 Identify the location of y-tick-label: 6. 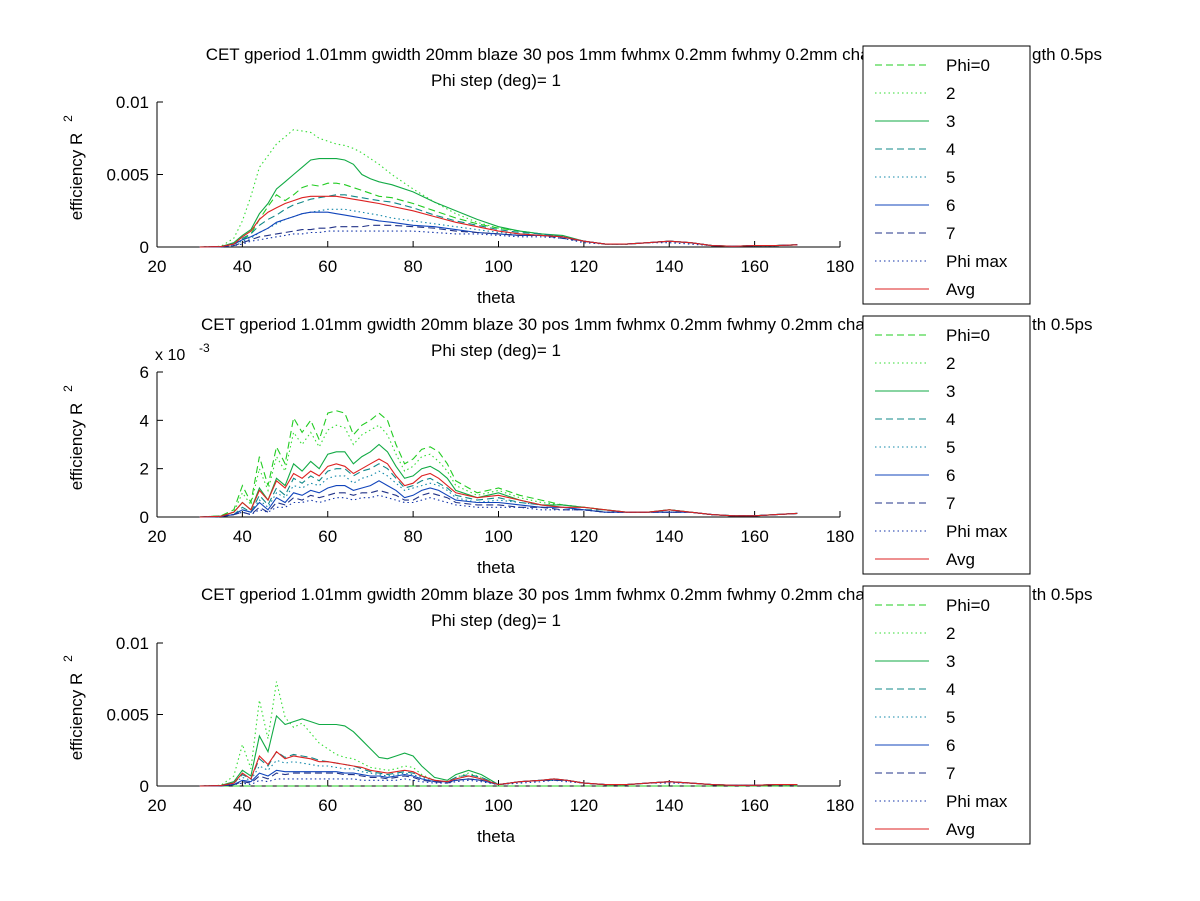
(144, 372).